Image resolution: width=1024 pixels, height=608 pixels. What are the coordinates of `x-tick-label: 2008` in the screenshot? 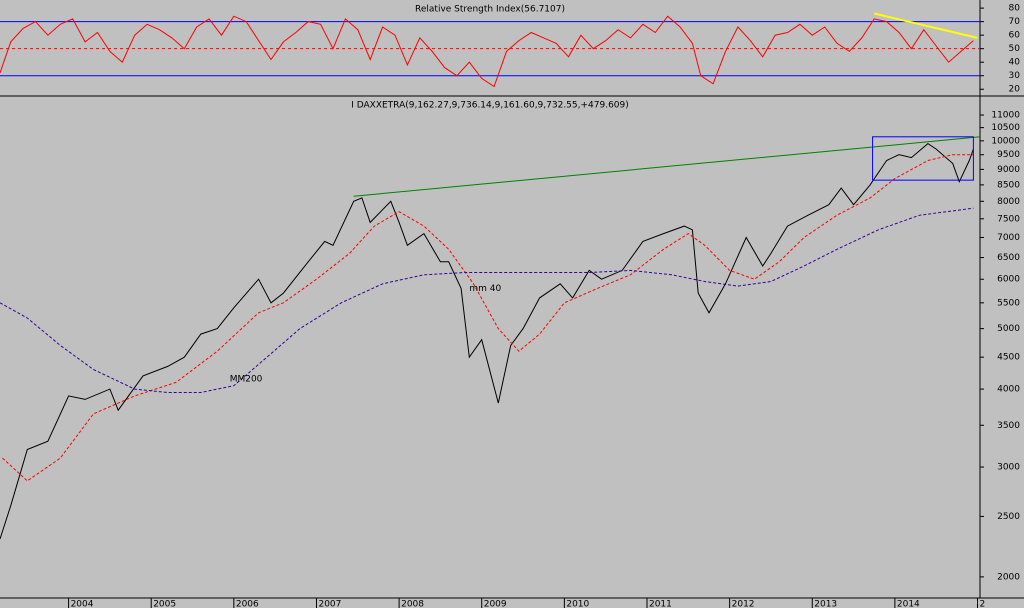 It's located at (412, 604).